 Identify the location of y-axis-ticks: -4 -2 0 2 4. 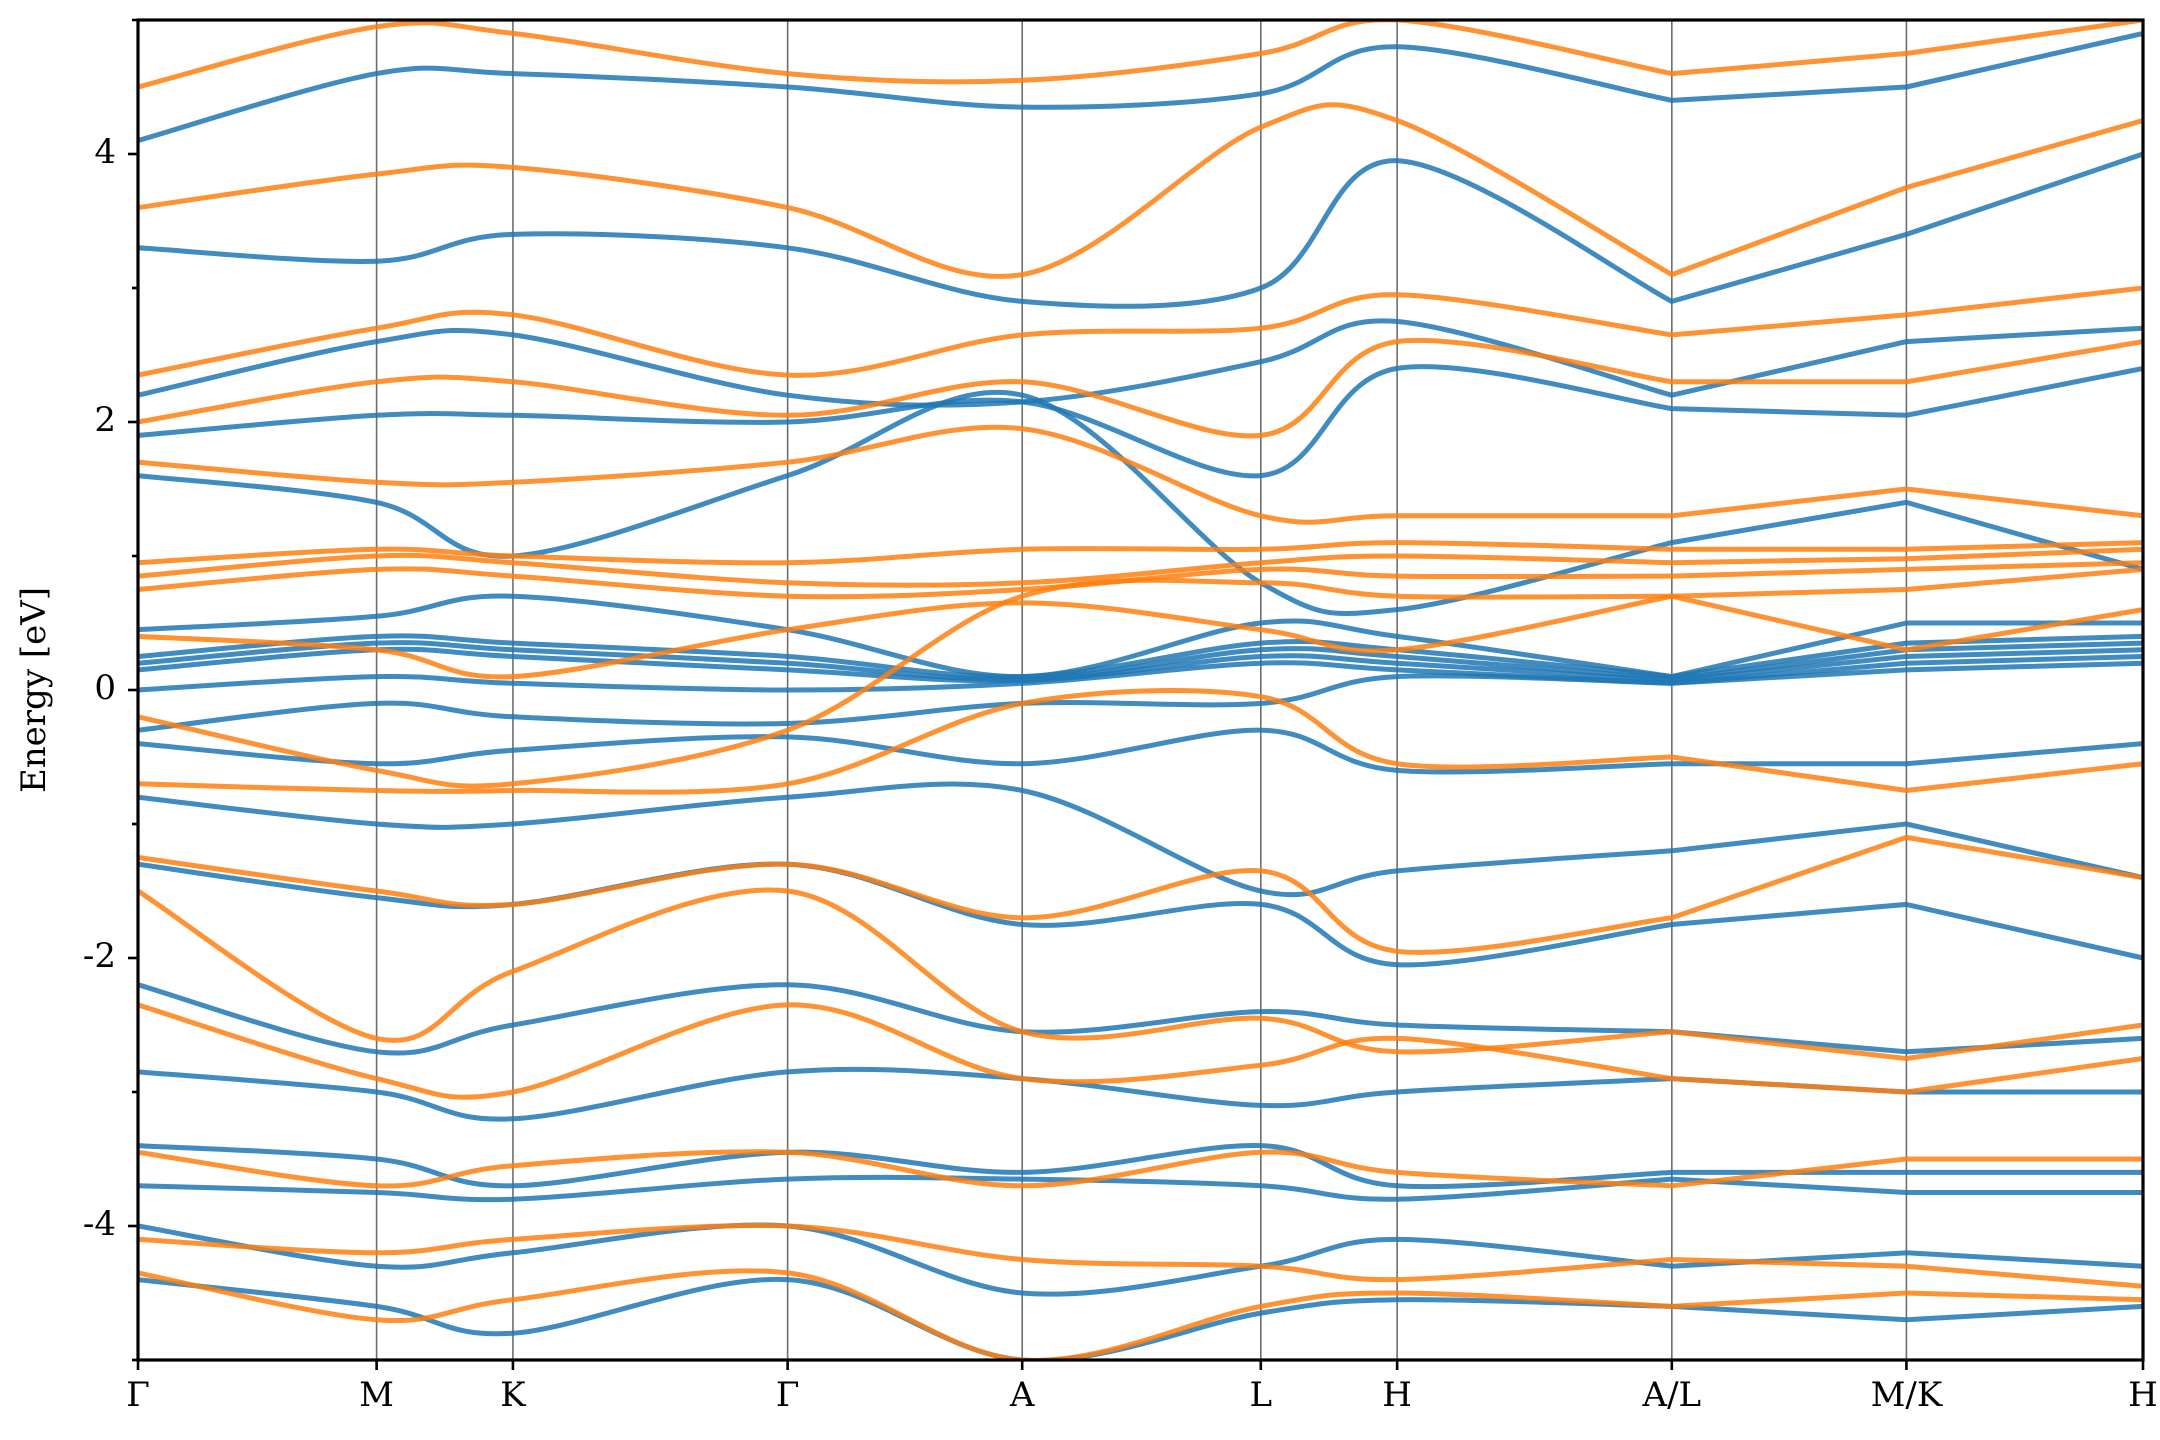
(110, 690).